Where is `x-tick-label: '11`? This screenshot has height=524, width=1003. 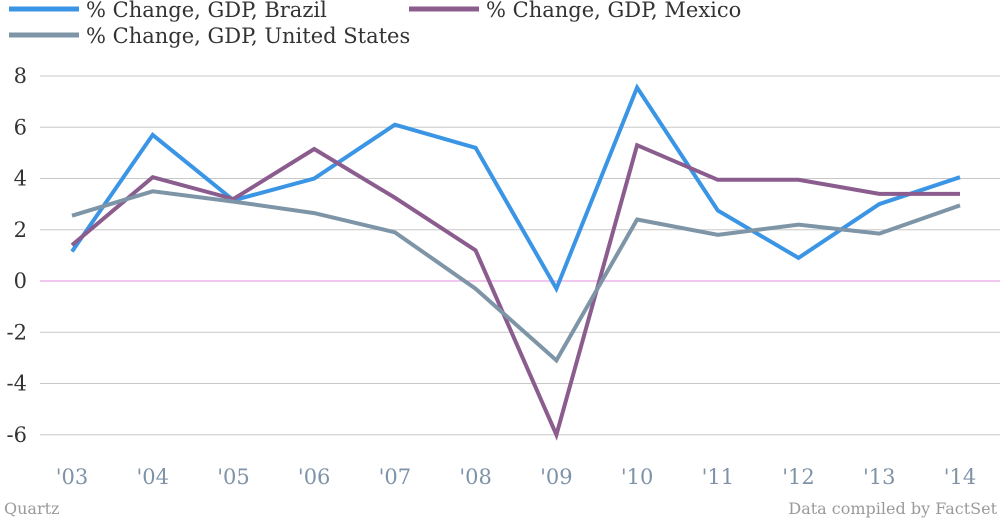
x-tick-label: '11 is located at coordinates (718, 477).